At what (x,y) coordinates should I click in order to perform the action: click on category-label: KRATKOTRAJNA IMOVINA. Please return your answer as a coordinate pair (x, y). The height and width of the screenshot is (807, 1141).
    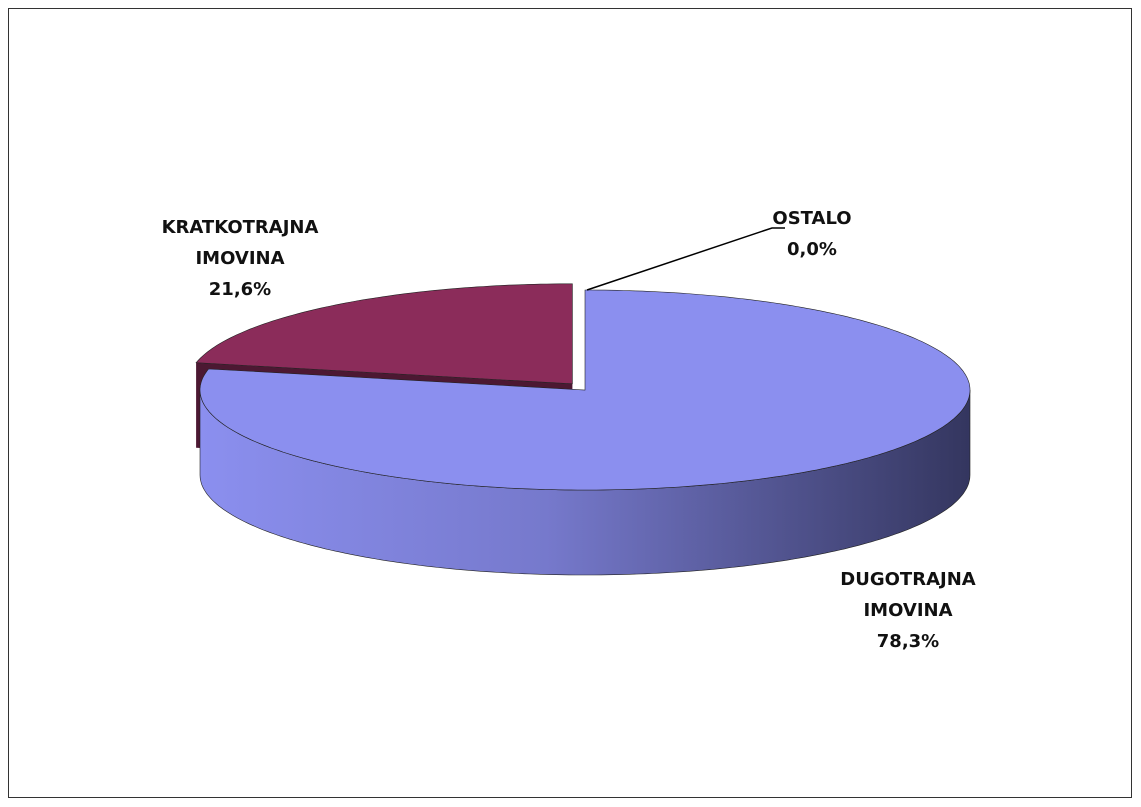
    Looking at the image, I should click on (240, 243).